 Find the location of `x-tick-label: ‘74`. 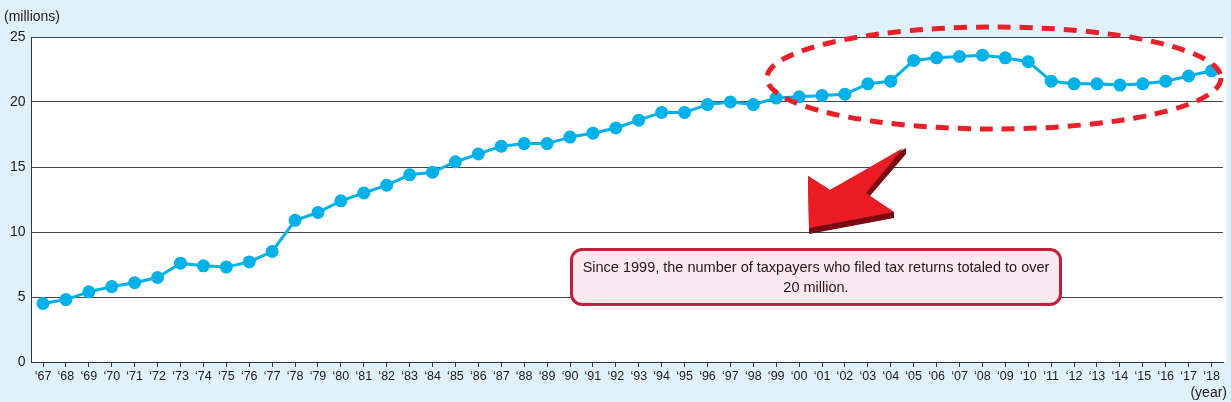

x-tick-label: ‘74 is located at coordinates (203, 375).